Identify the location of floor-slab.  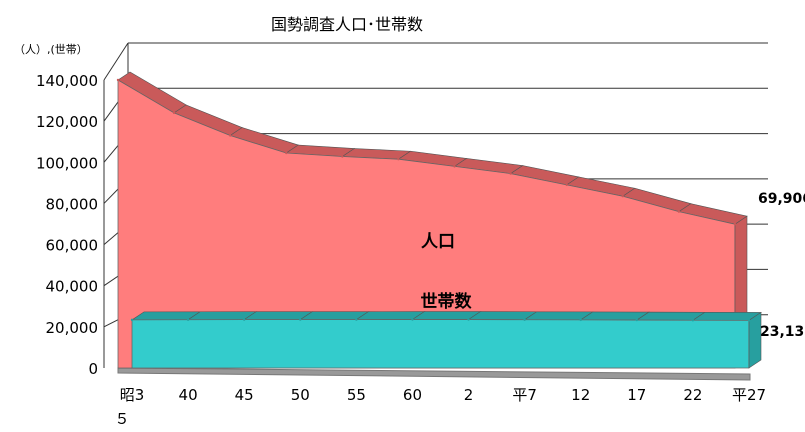
(434, 374).